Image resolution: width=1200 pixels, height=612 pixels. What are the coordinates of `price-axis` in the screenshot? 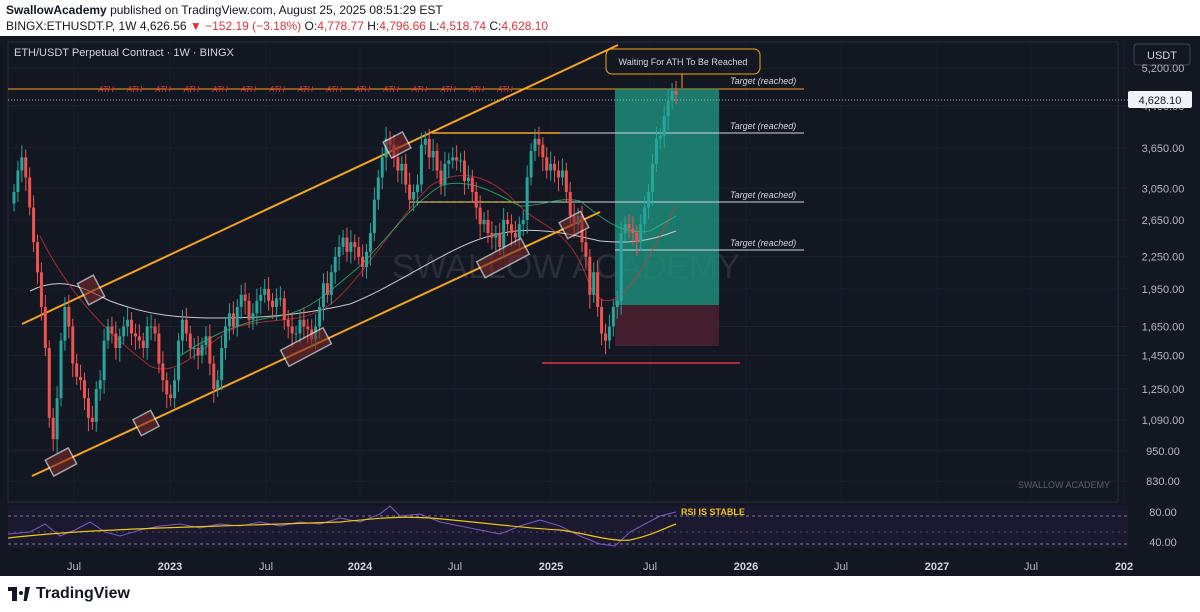 It's located at (1164, 306).